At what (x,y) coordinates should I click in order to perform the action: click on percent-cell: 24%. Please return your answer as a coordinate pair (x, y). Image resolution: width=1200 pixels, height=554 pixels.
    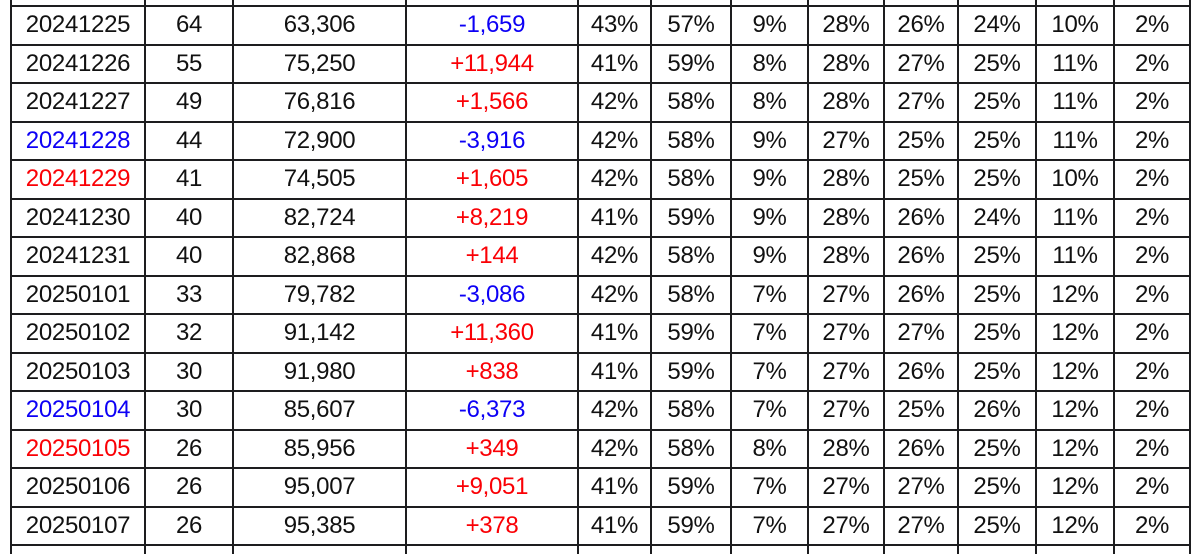
    Looking at the image, I should click on (997, 217).